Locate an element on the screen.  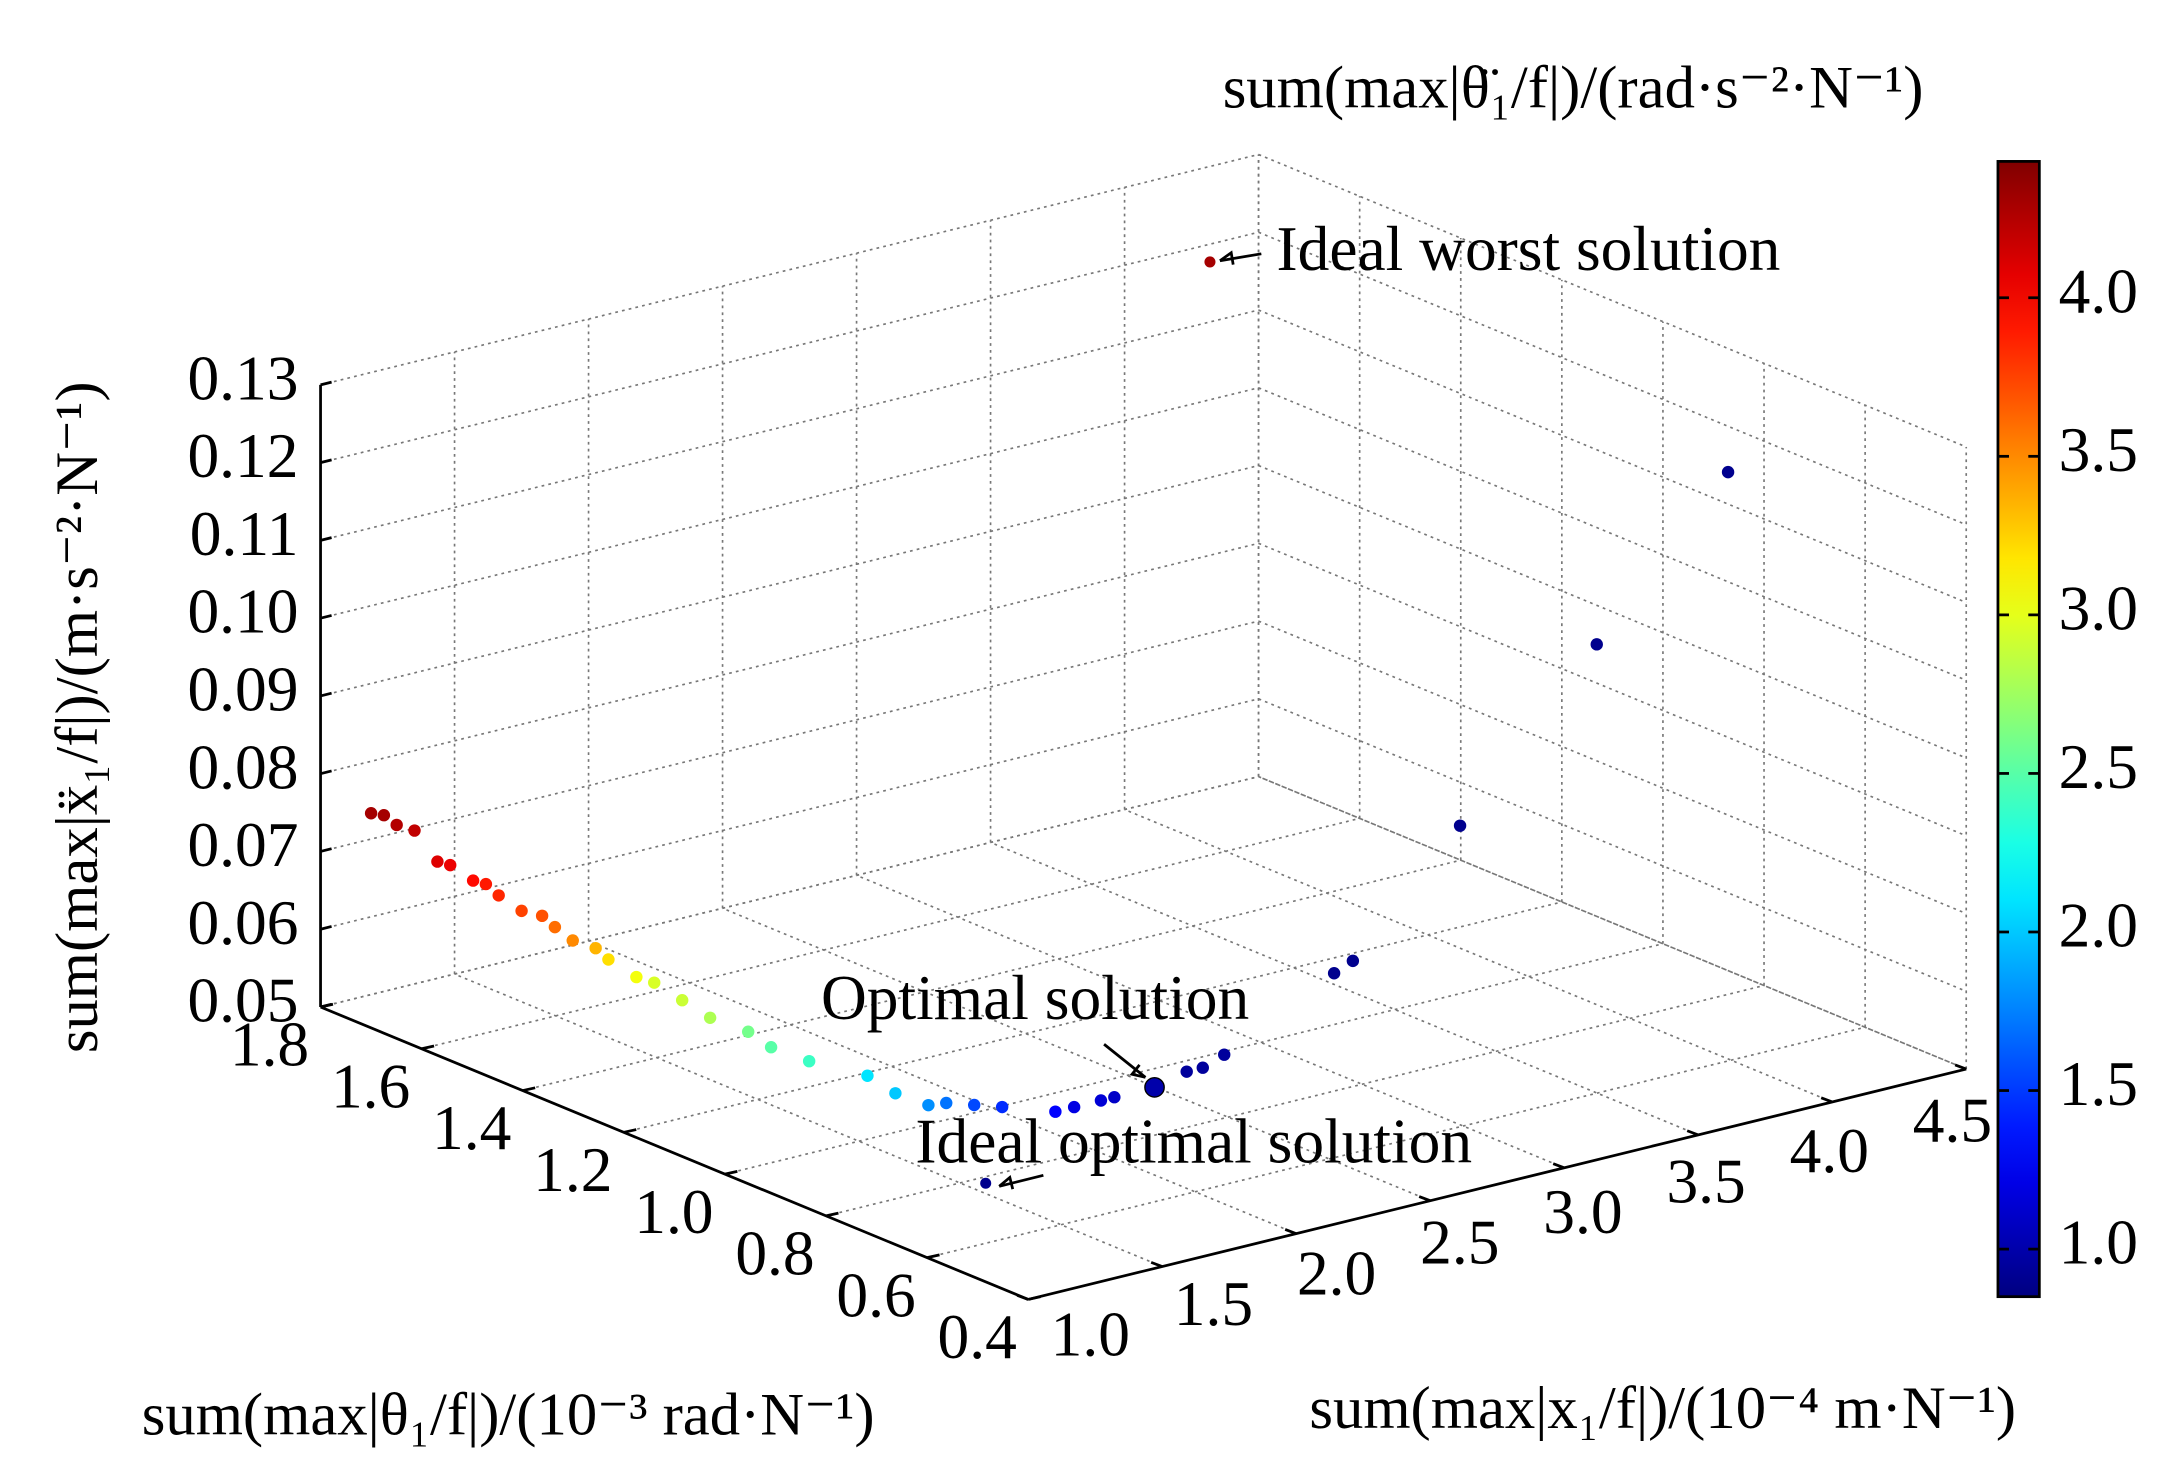
z-tick-label: 0.07 is located at coordinates (242, 844).